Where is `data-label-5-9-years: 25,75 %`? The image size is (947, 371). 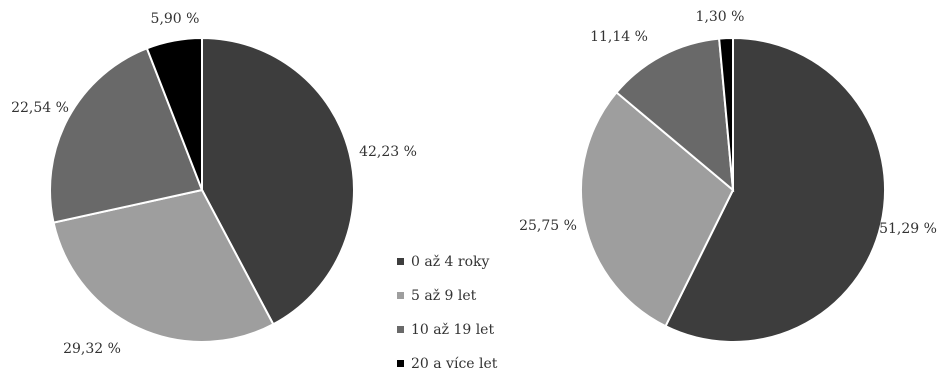
data-label-5-9-years: 25,75 % is located at coordinates (548, 226).